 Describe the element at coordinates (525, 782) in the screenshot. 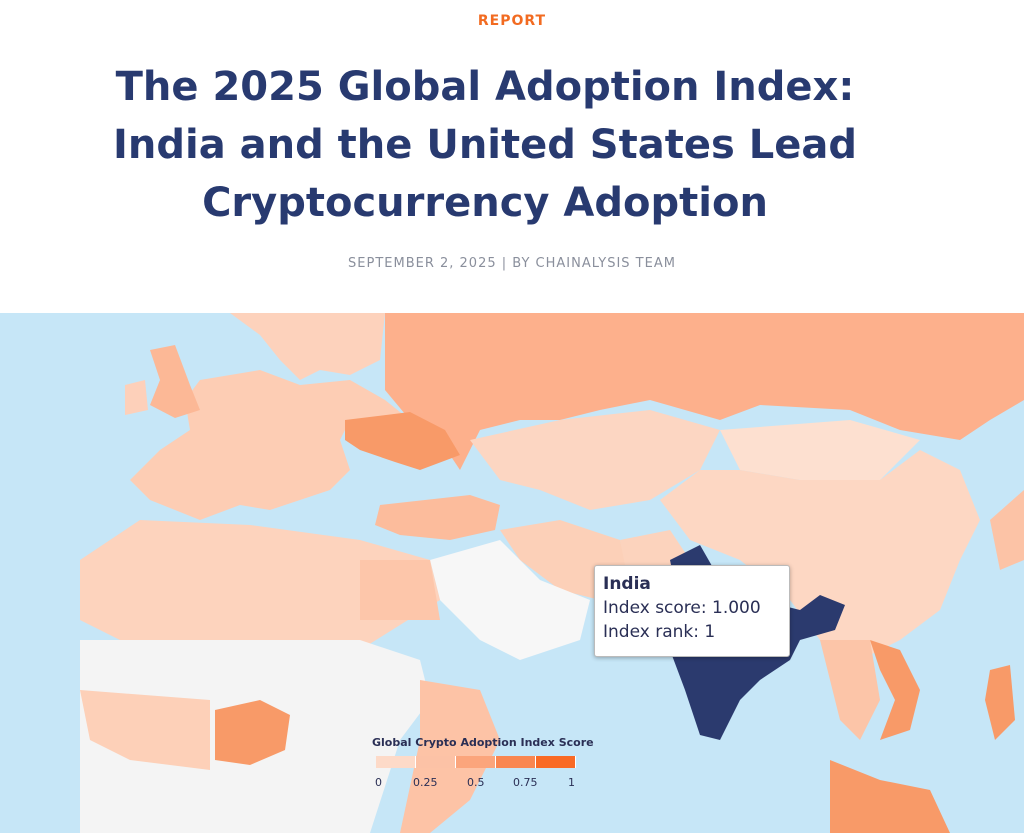

I see `legend-tick: 0.75` at that location.